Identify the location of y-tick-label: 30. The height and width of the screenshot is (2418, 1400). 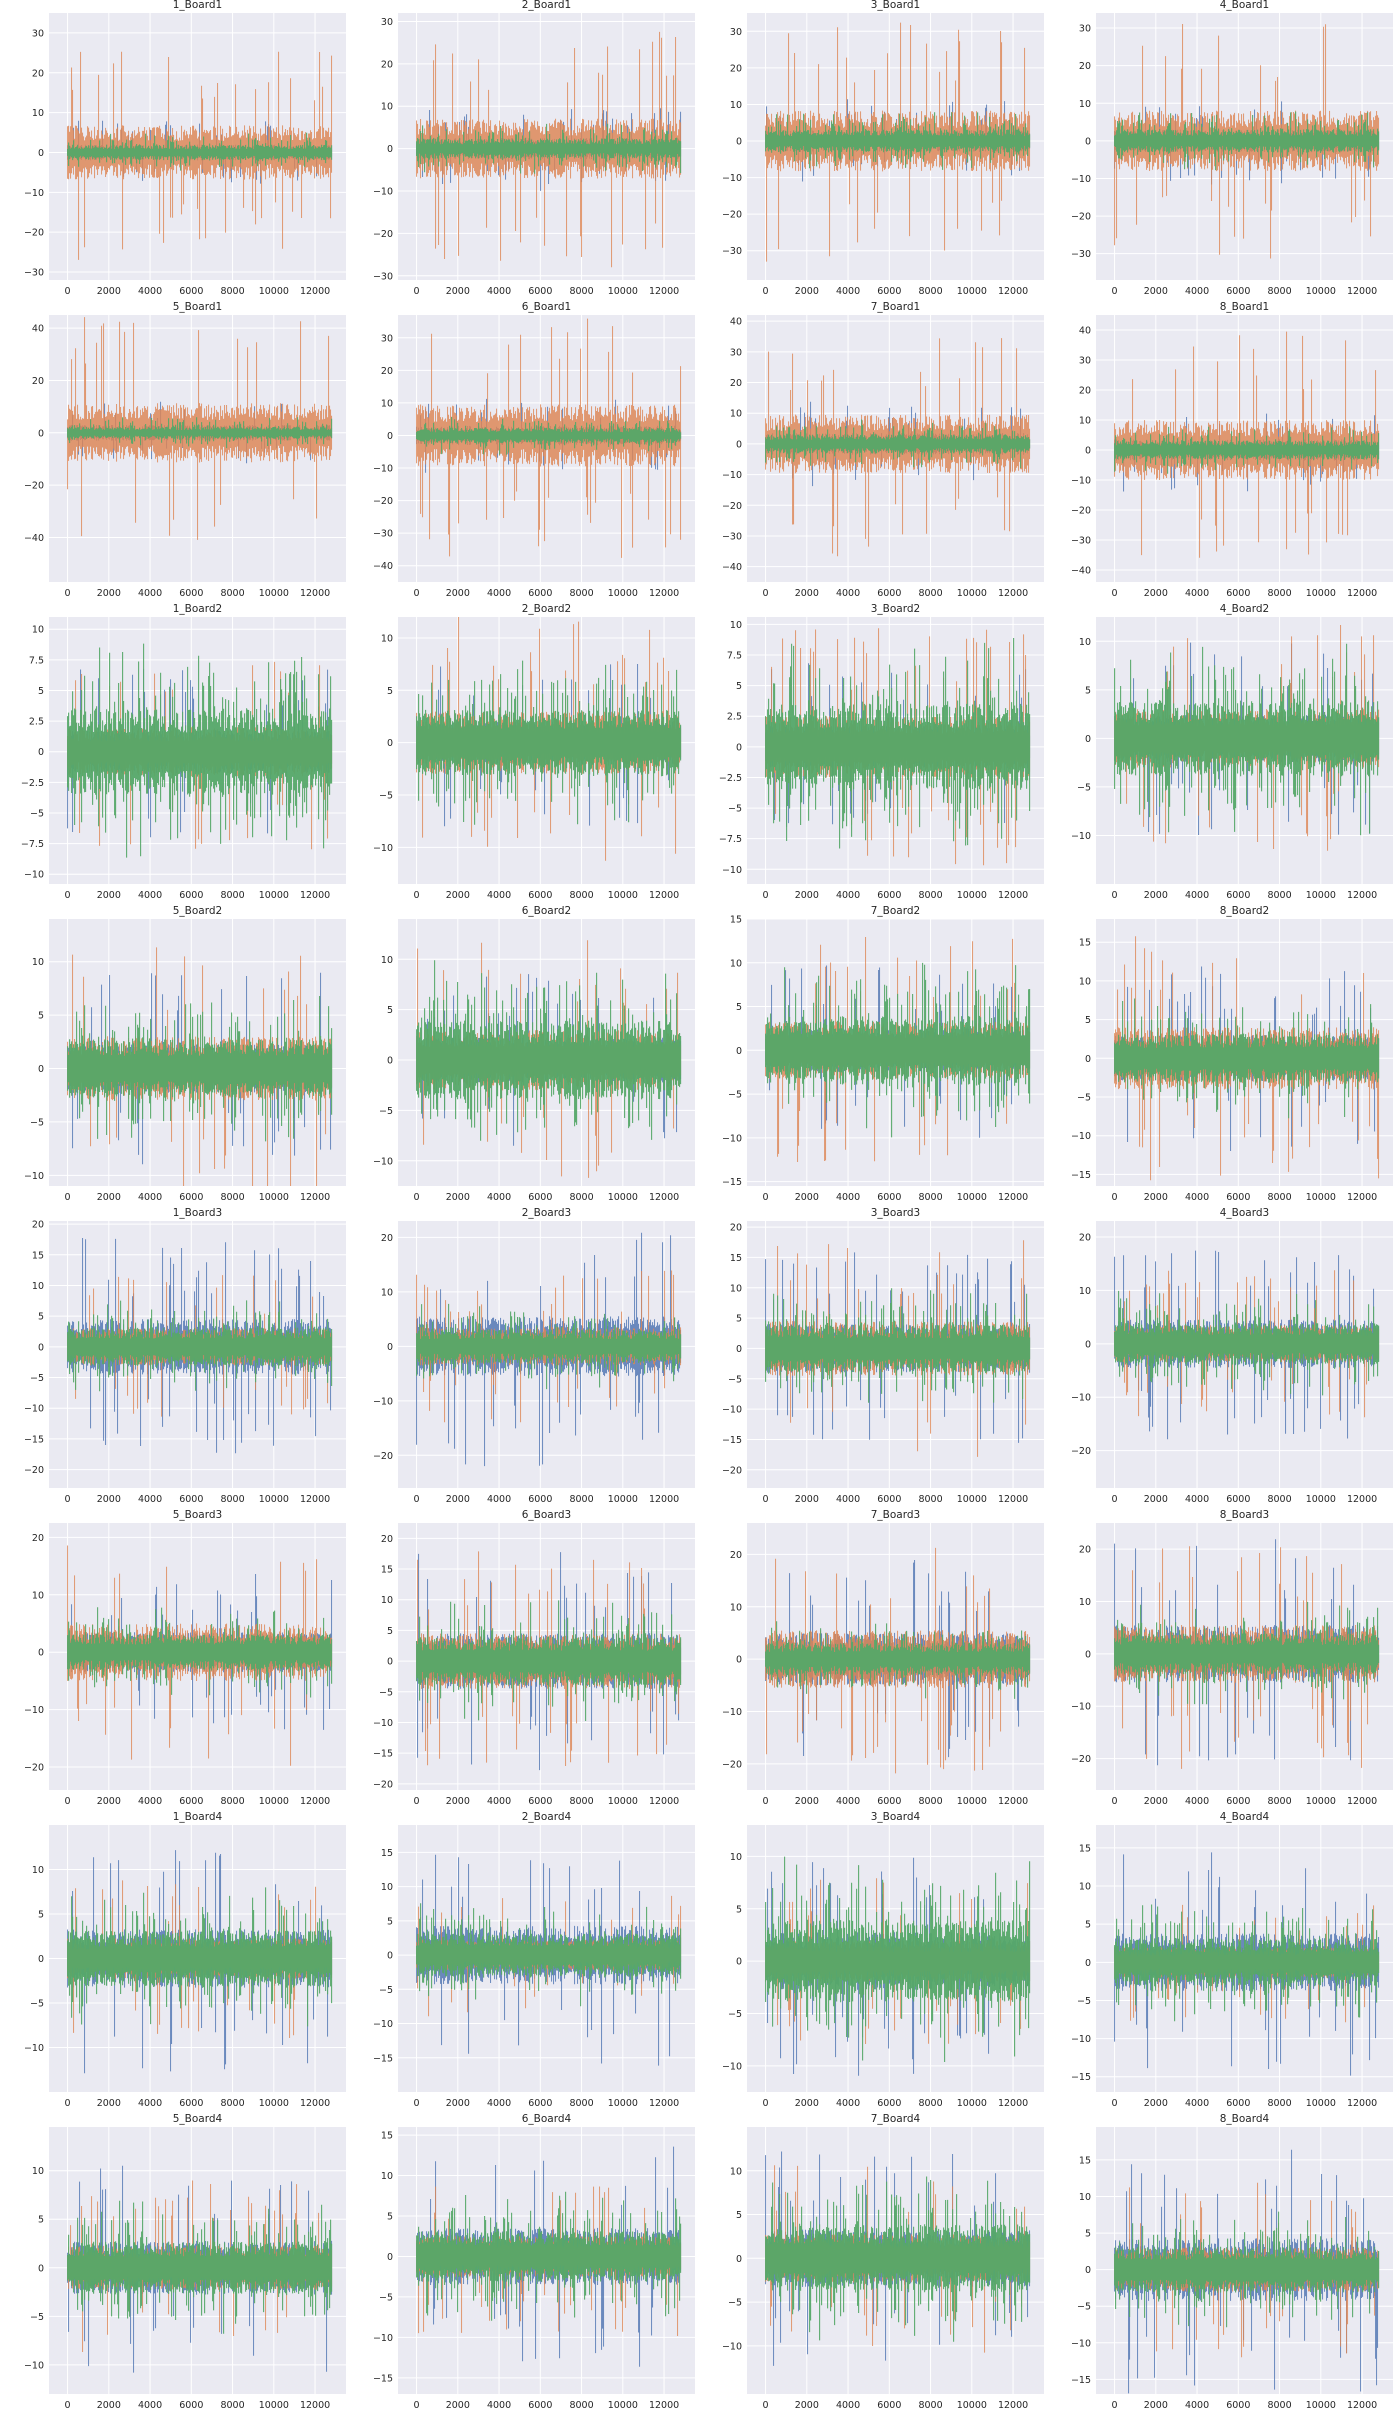
(387, 22).